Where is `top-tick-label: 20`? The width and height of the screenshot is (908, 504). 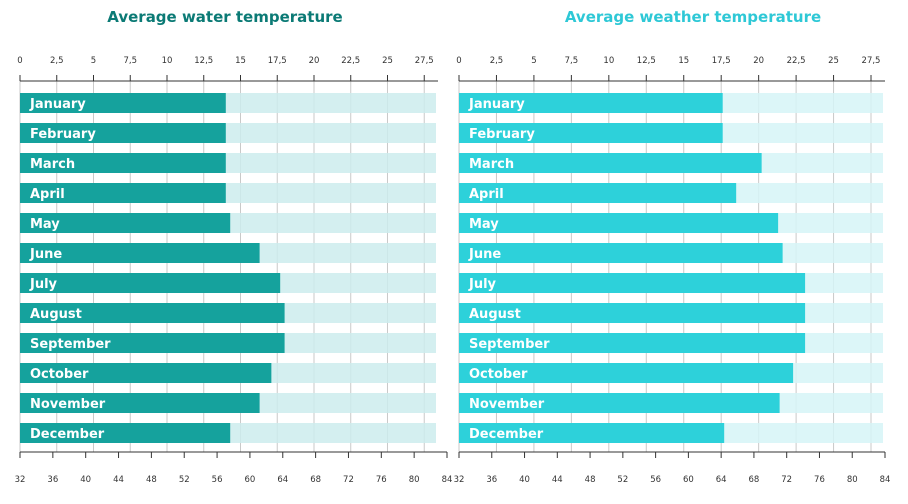 top-tick-label: 20 is located at coordinates (758, 61).